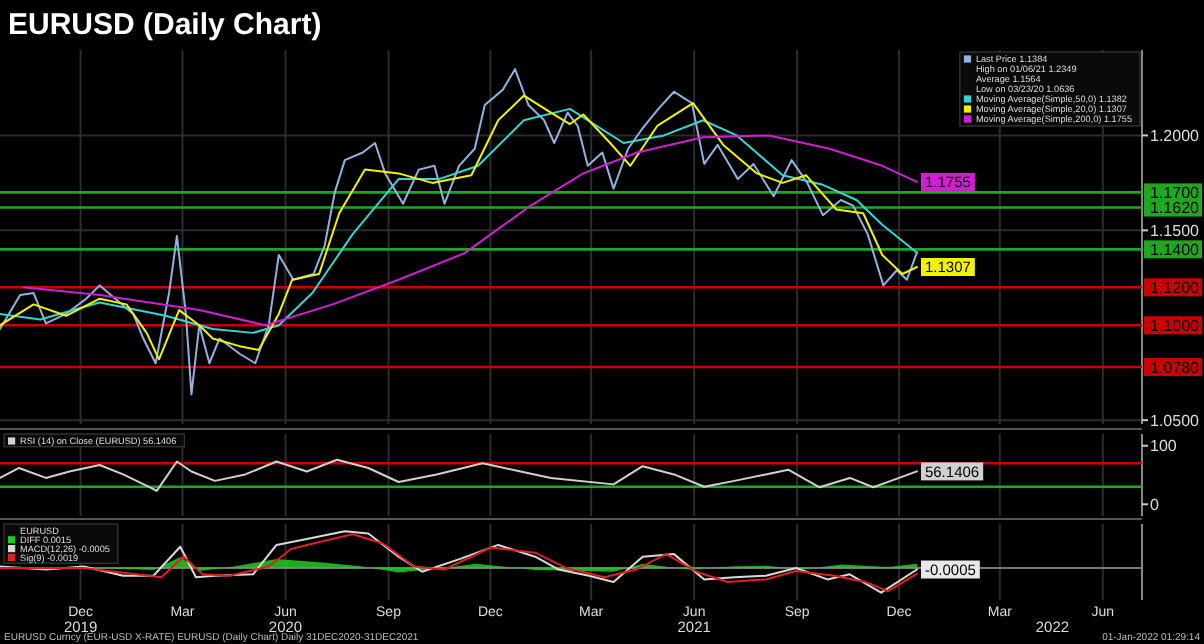 The height and width of the screenshot is (644, 1204). I want to click on y-tick-label: 0, so click(1155, 504).